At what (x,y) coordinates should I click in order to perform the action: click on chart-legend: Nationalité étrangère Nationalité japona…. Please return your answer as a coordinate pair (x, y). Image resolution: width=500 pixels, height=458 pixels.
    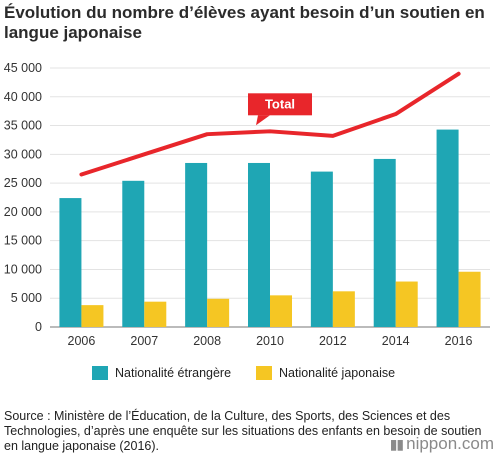
    Looking at the image, I should click on (250, 376).